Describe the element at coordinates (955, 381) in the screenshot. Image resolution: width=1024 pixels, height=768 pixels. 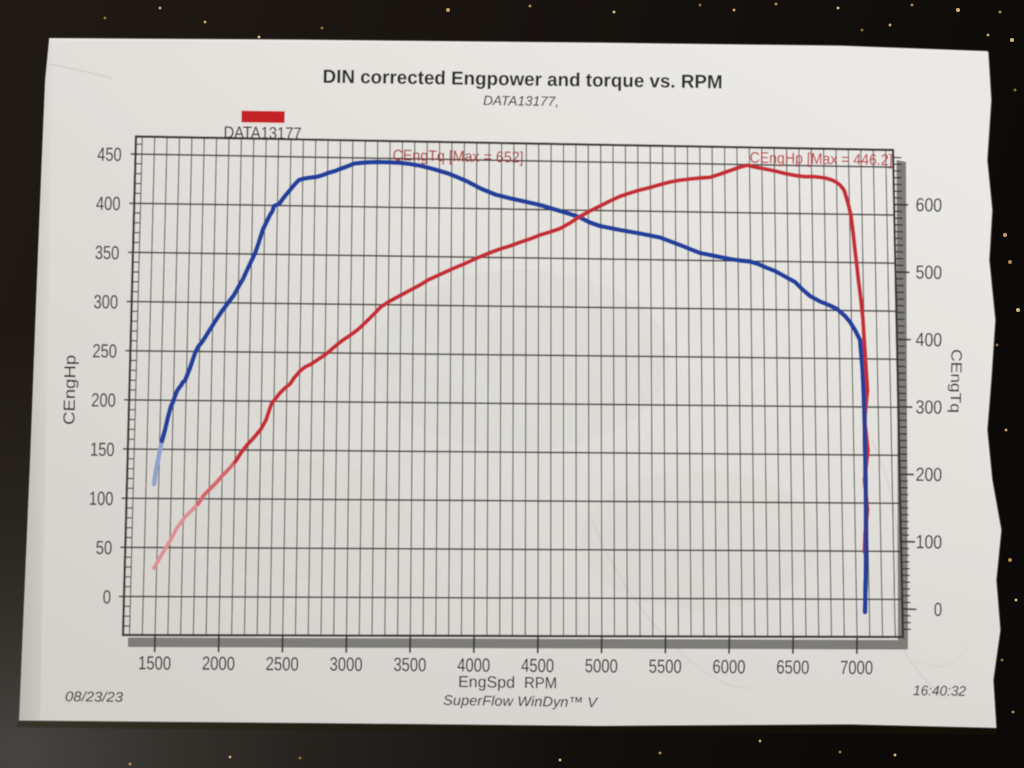
I see `svg-text: CEngTq` at that location.